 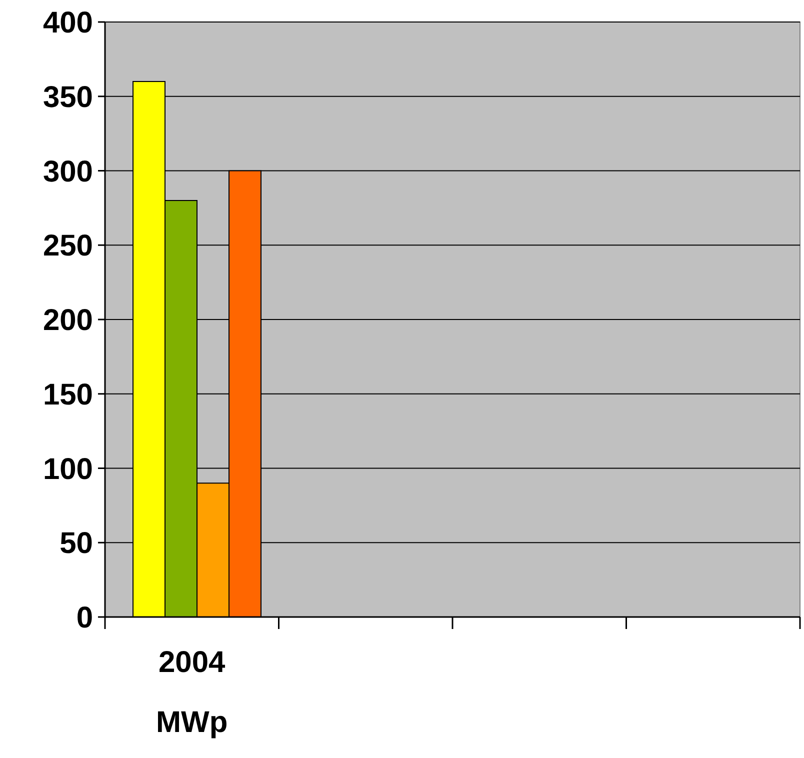 I want to click on y-tick-label: 350, so click(x=67, y=97).